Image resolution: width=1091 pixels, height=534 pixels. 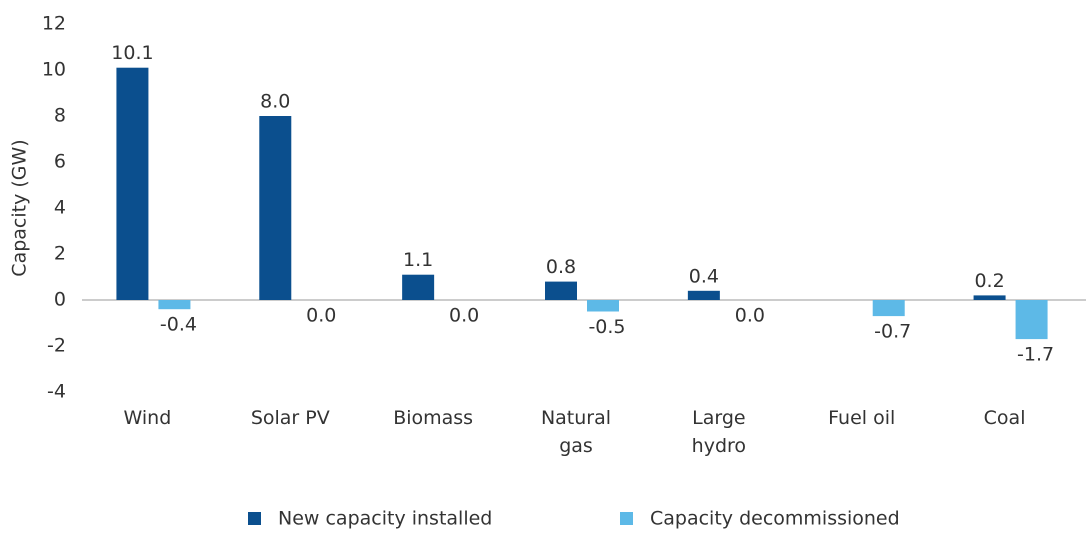 I want to click on y-tick-label: 8, so click(x=60, y=116).